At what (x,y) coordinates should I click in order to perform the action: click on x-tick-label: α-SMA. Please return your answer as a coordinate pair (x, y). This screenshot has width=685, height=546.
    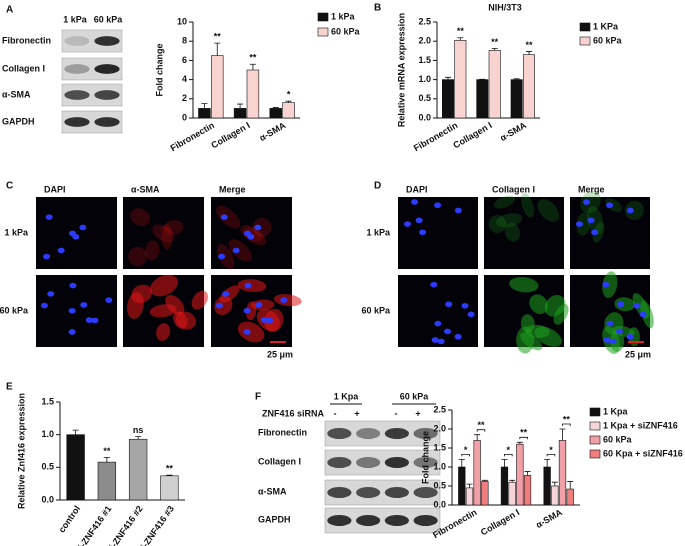
    Looking at the image, I should click on (549, 518).